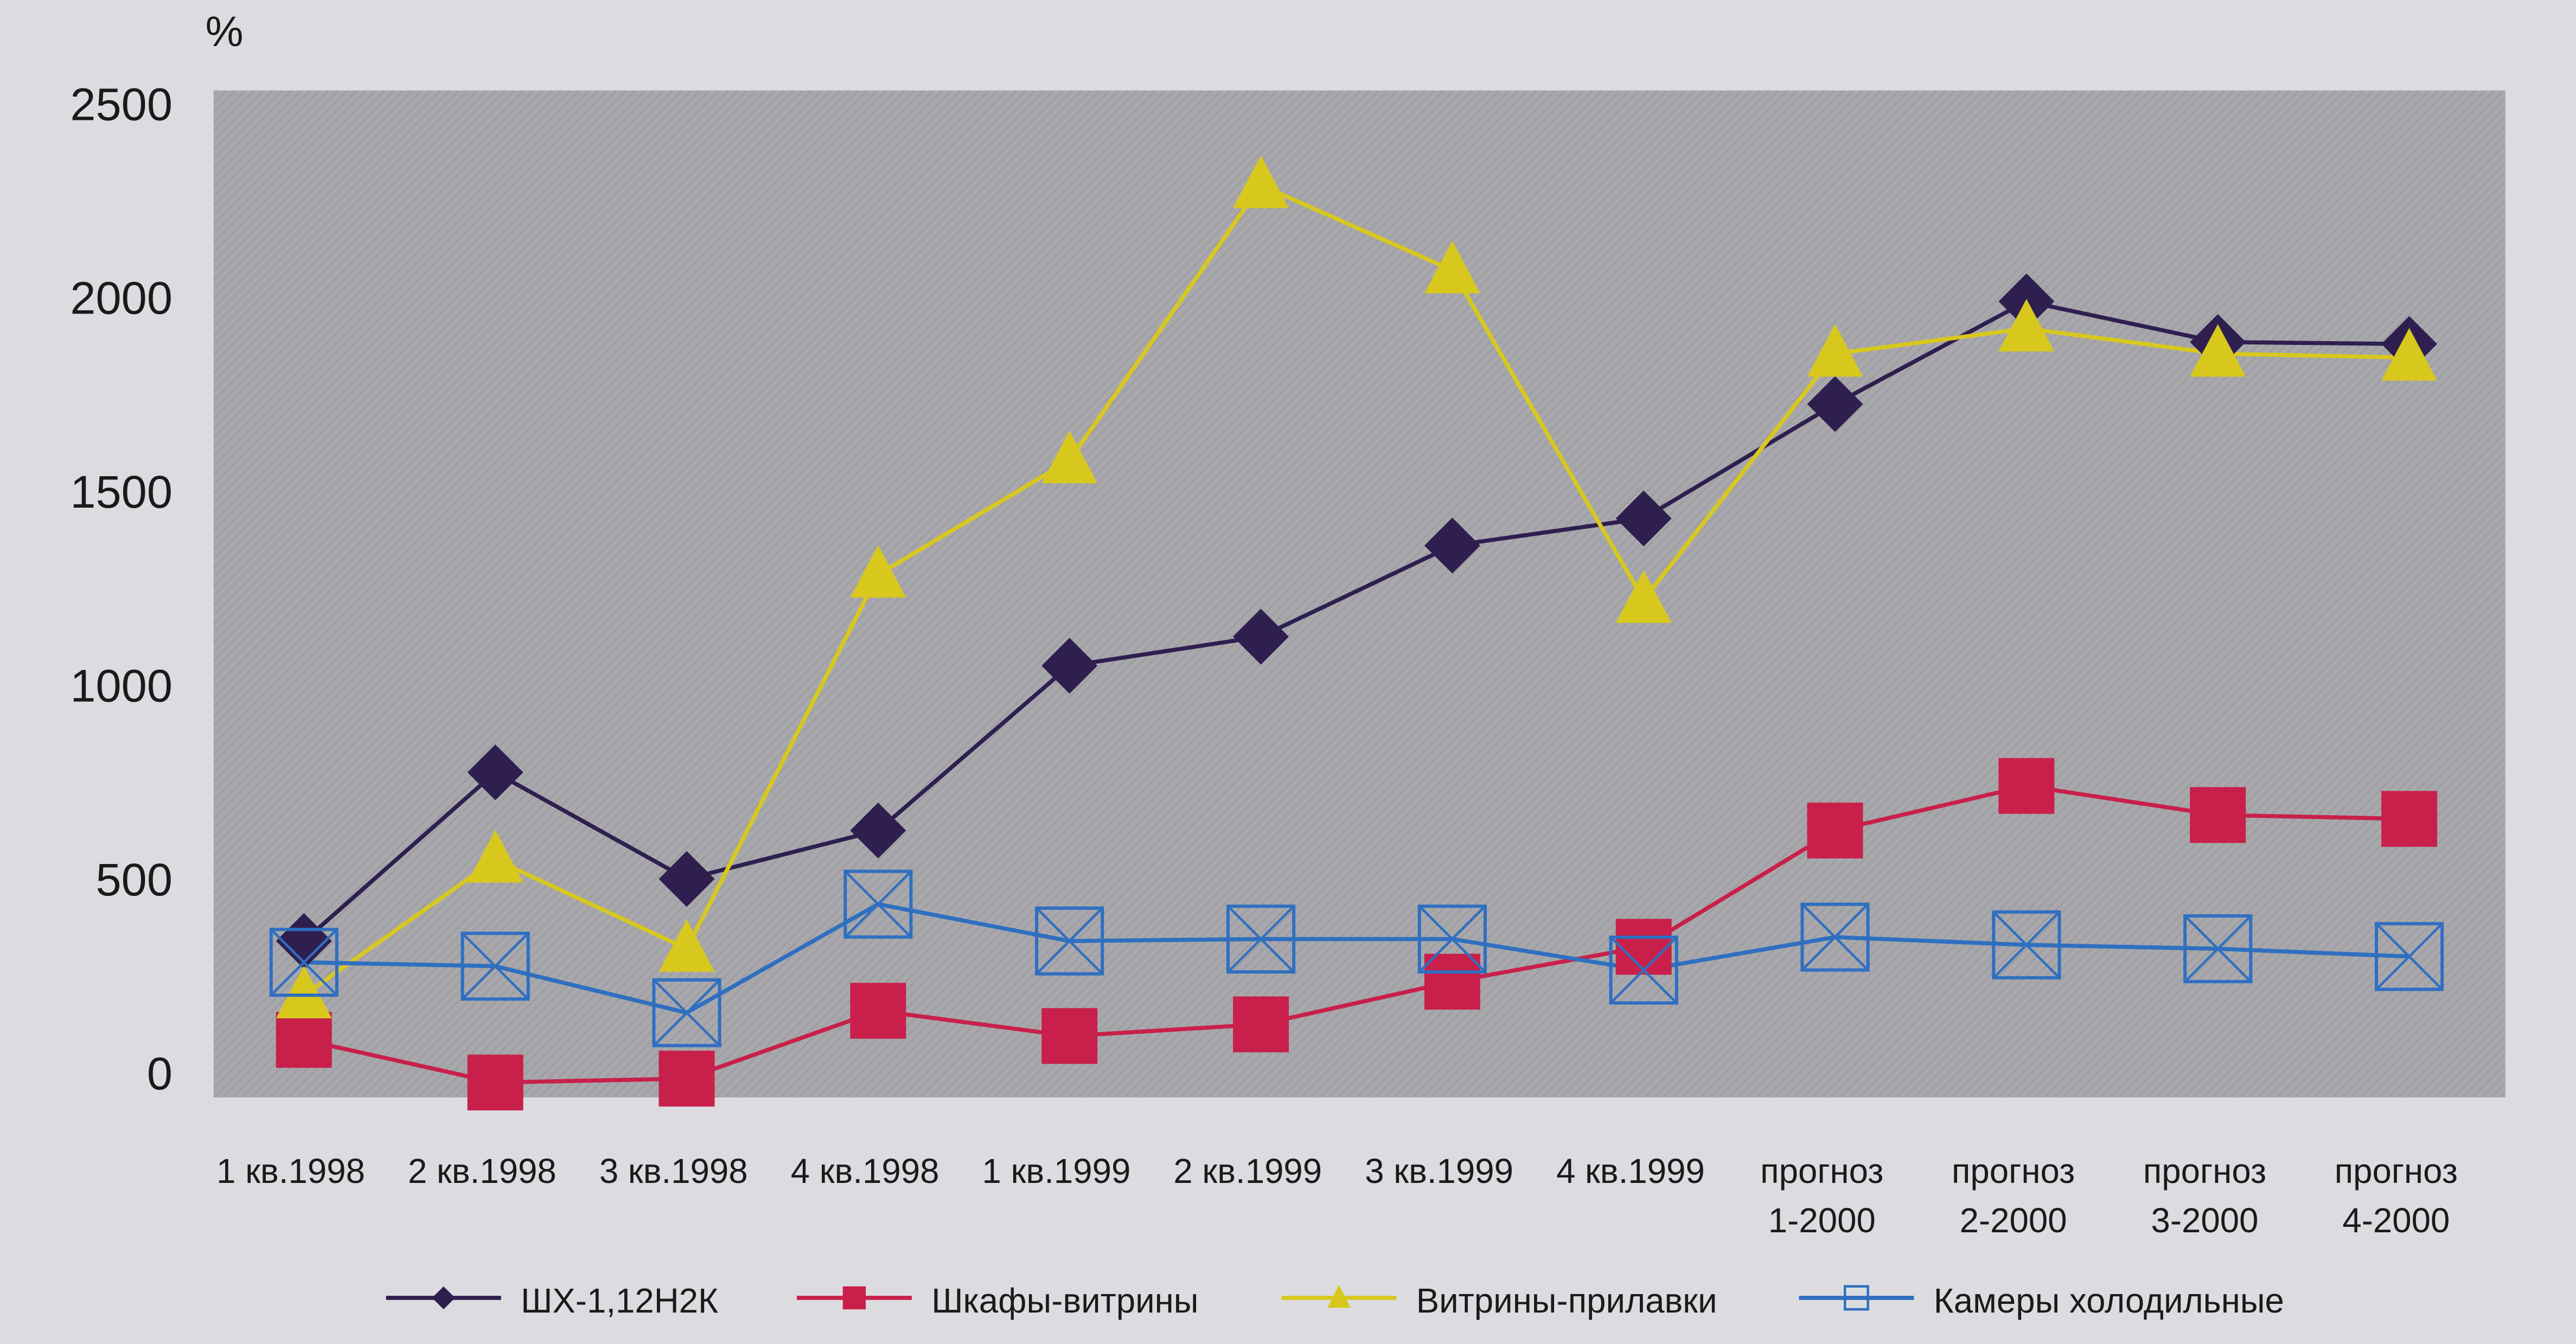  Describe the element at coordinates (482, 1171) in the screenshot. I see `x-tick-label: 2 кв.1998` at that location.